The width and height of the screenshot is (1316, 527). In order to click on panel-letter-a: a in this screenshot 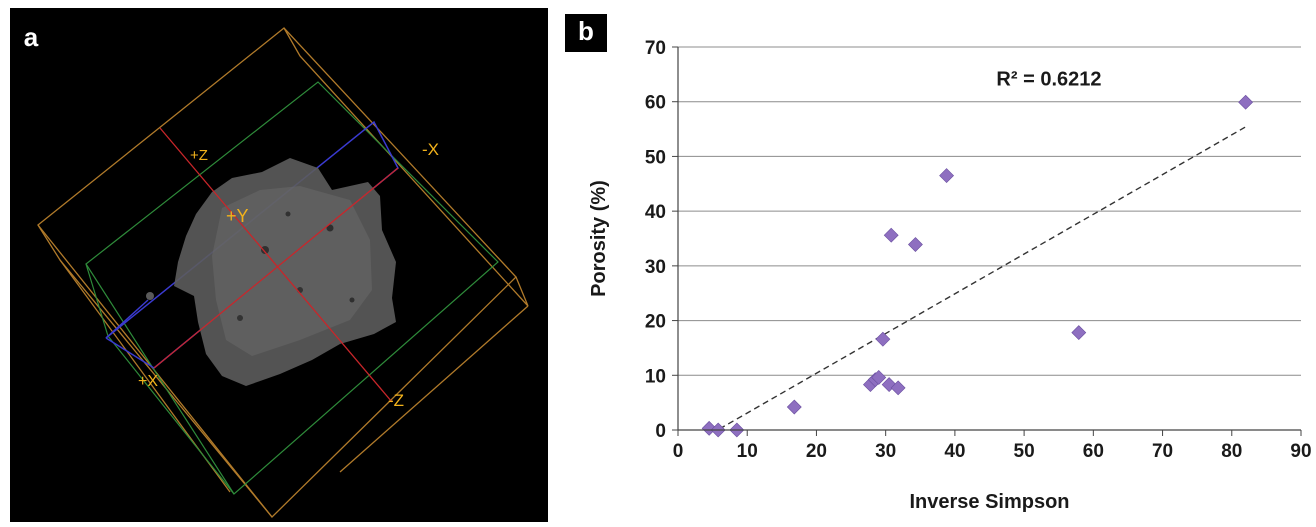, I will do `click(31, 37)`.